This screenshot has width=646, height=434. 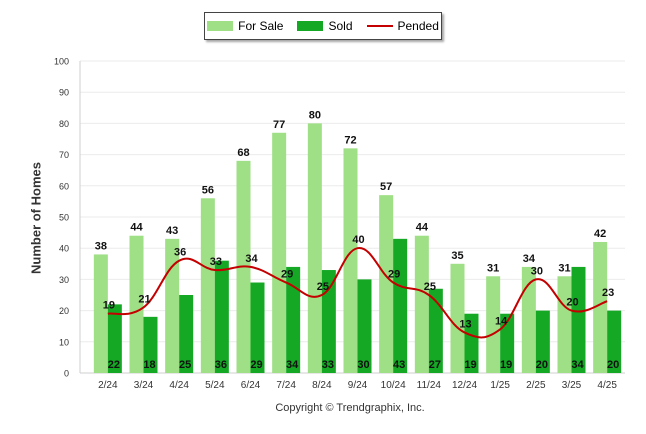 I want to click on y-tick-label: 40, so click(x=64, y=249).